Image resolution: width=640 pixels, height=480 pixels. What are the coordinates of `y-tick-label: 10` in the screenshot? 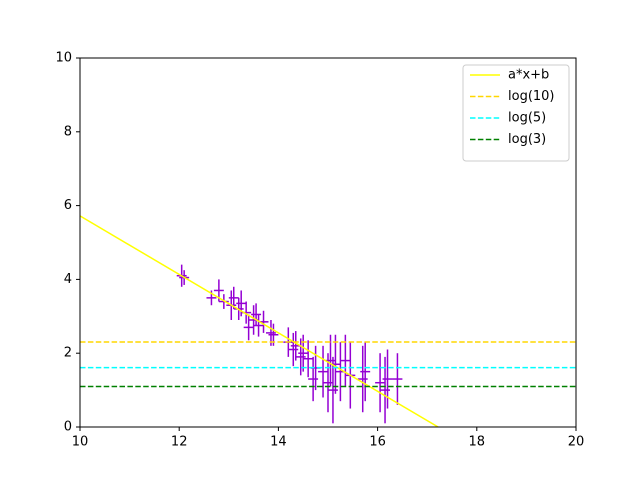 It's located at (63, 58).